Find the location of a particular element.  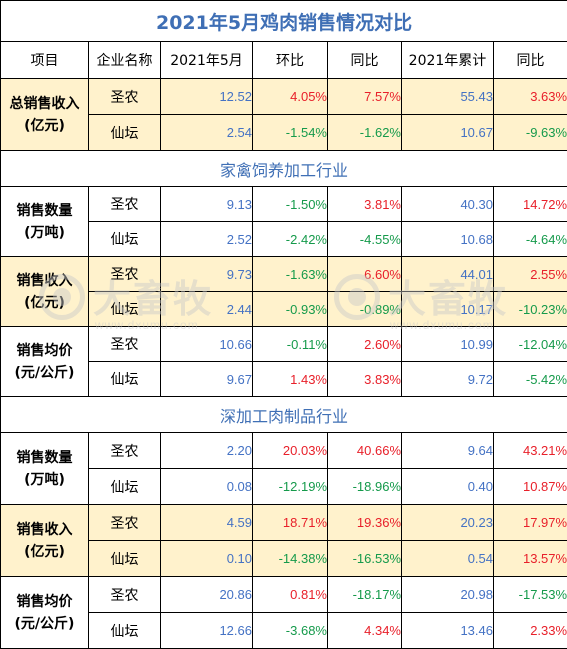

mom-change: -12.19% is located at coordinates (290, 487).